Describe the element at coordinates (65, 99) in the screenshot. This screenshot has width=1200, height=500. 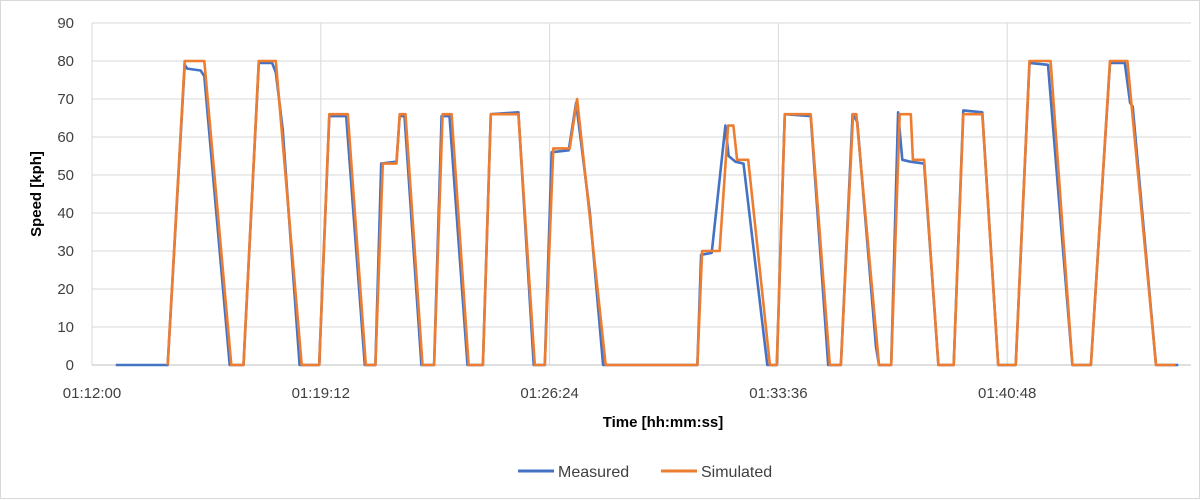
I see `y-tick-label: 70` at that location.